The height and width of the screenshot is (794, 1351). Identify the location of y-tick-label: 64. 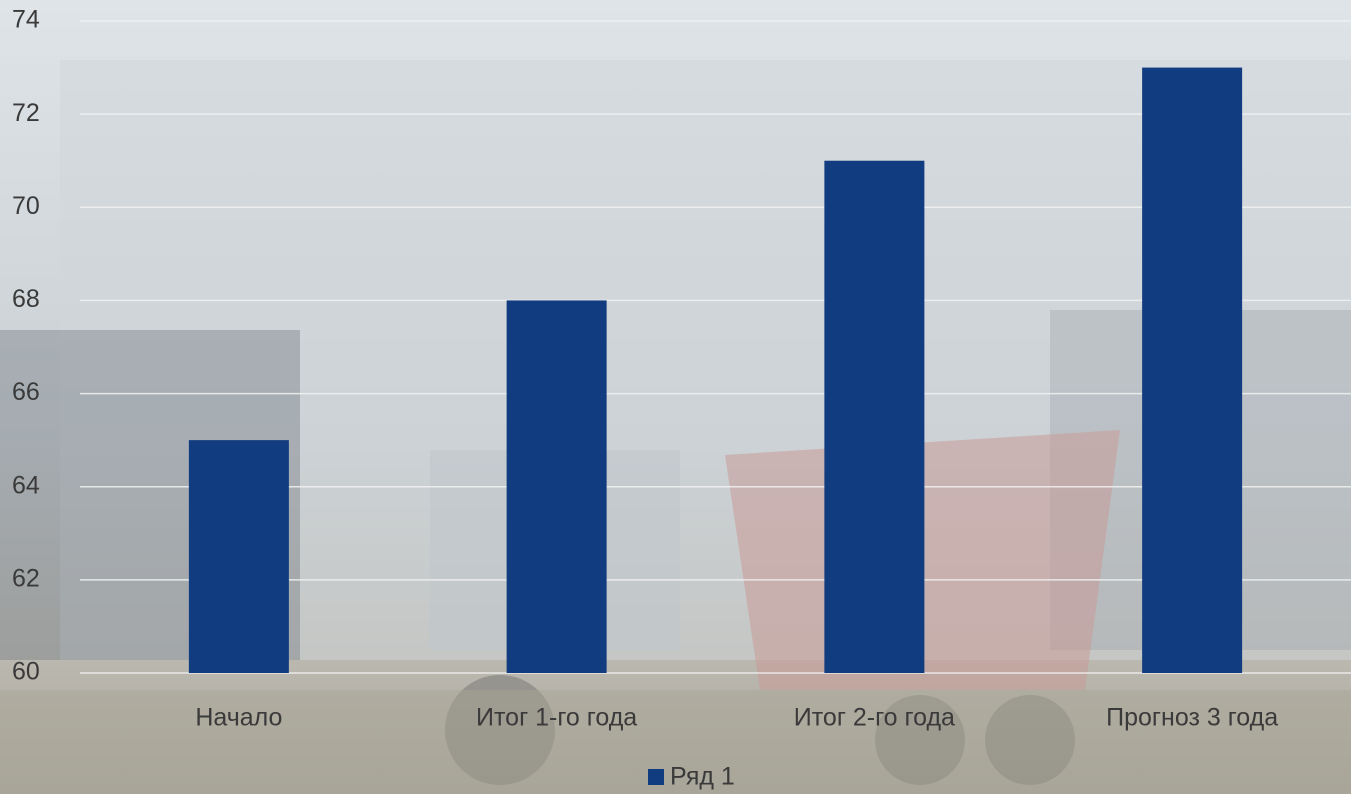
(26, 485).